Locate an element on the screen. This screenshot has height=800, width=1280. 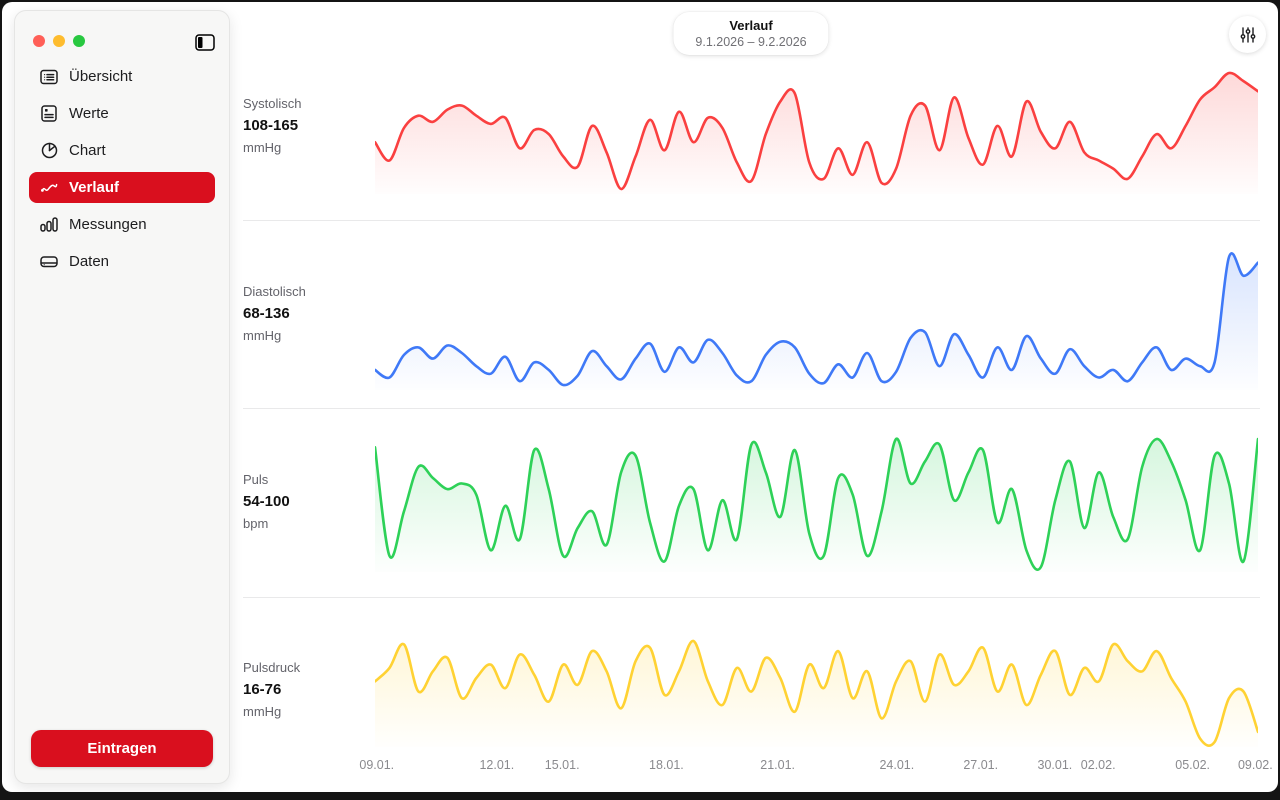
x-tick-label: 15.01. is located at coordinates (562, 765).